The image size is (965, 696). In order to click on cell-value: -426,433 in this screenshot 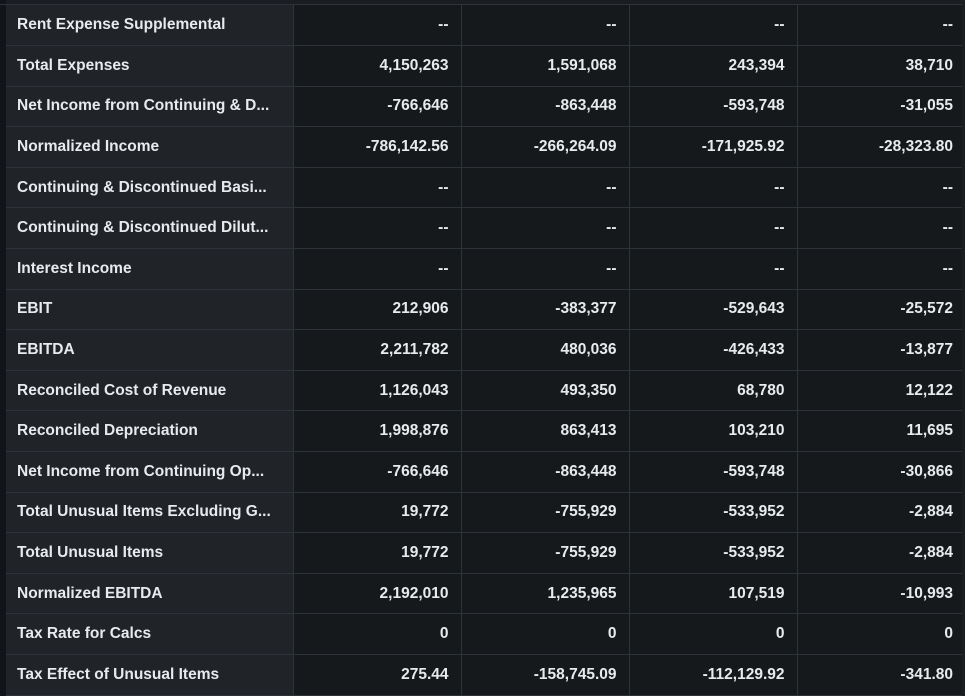, I will do `click(713, 350)`.